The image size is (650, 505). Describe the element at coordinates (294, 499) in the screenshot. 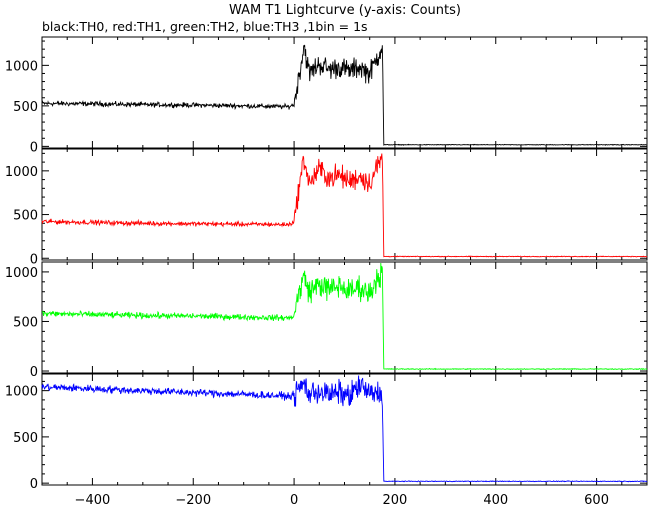

I see `x-tick-label: 0` at that location.